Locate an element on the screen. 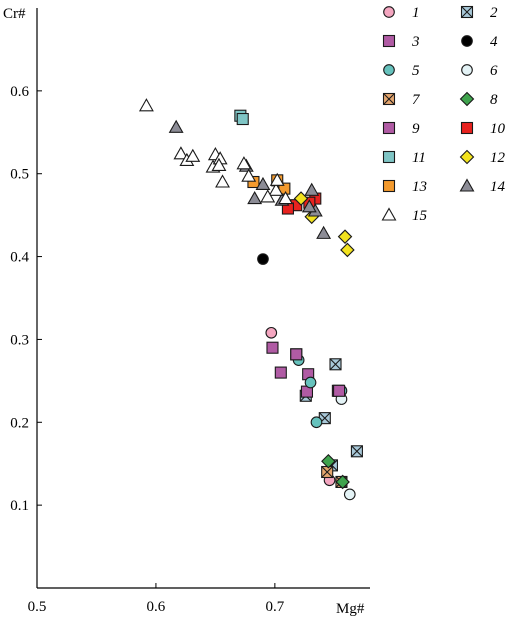 This screenshot has height=617, width=516. legend-label-4: 4 is located at coordinates (494, 42).